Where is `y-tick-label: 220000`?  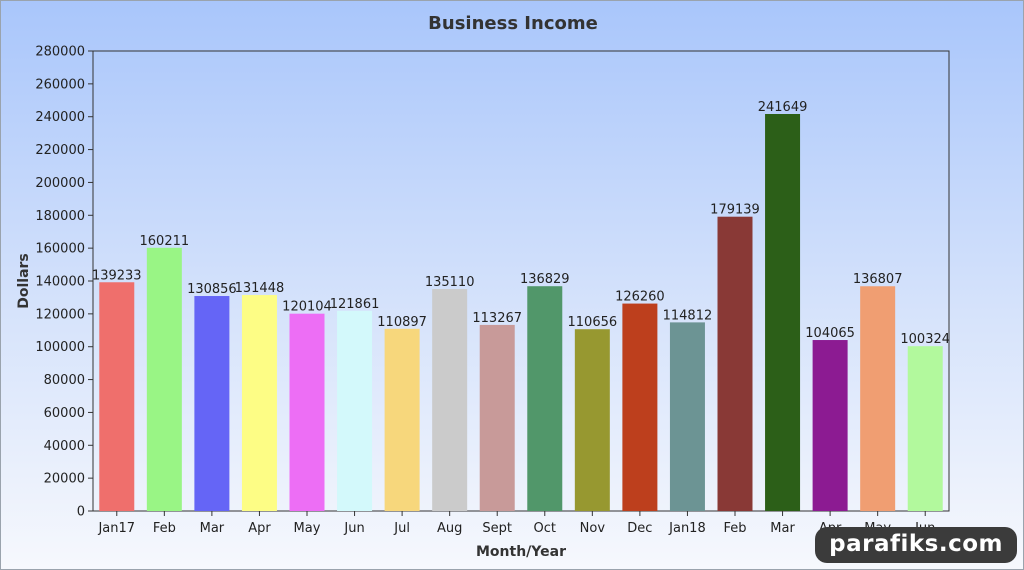 y-tick-label: 220000 is located at coordinates (60, 150).